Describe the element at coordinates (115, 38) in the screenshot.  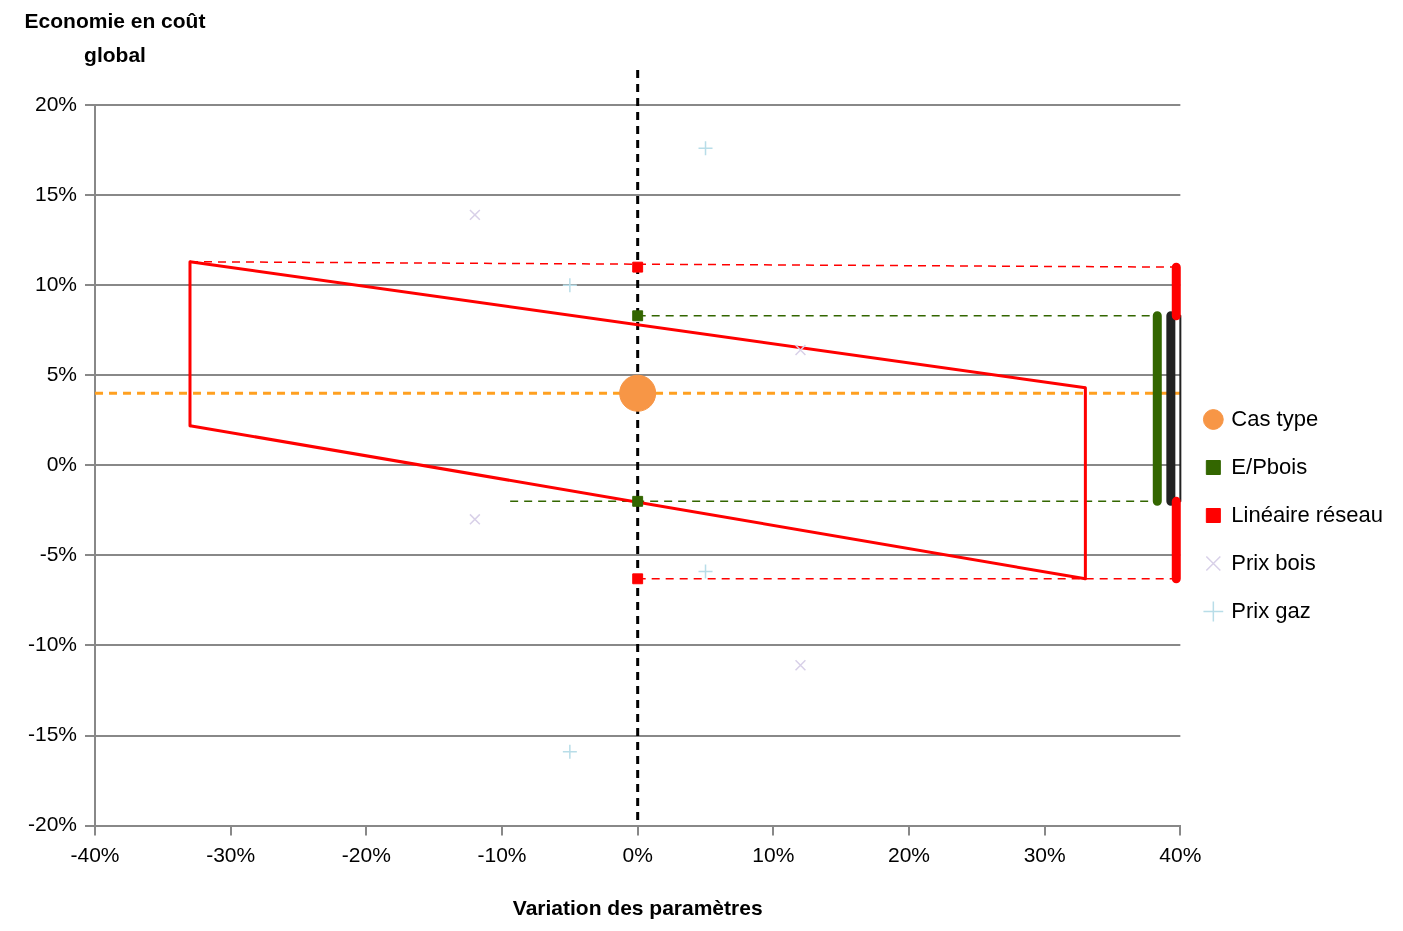
I see `y-axis-title: Economie en coût global` at that location.